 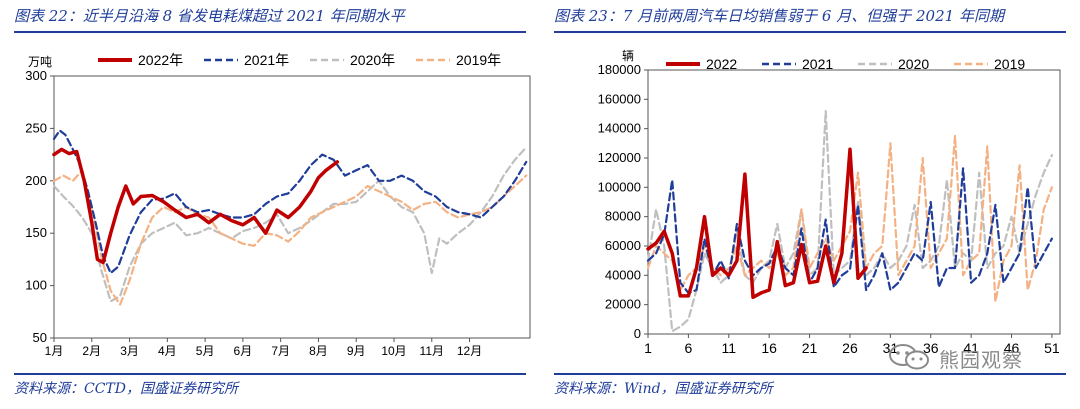 I want to click on series-line-2019, so click(x=290, y=237).